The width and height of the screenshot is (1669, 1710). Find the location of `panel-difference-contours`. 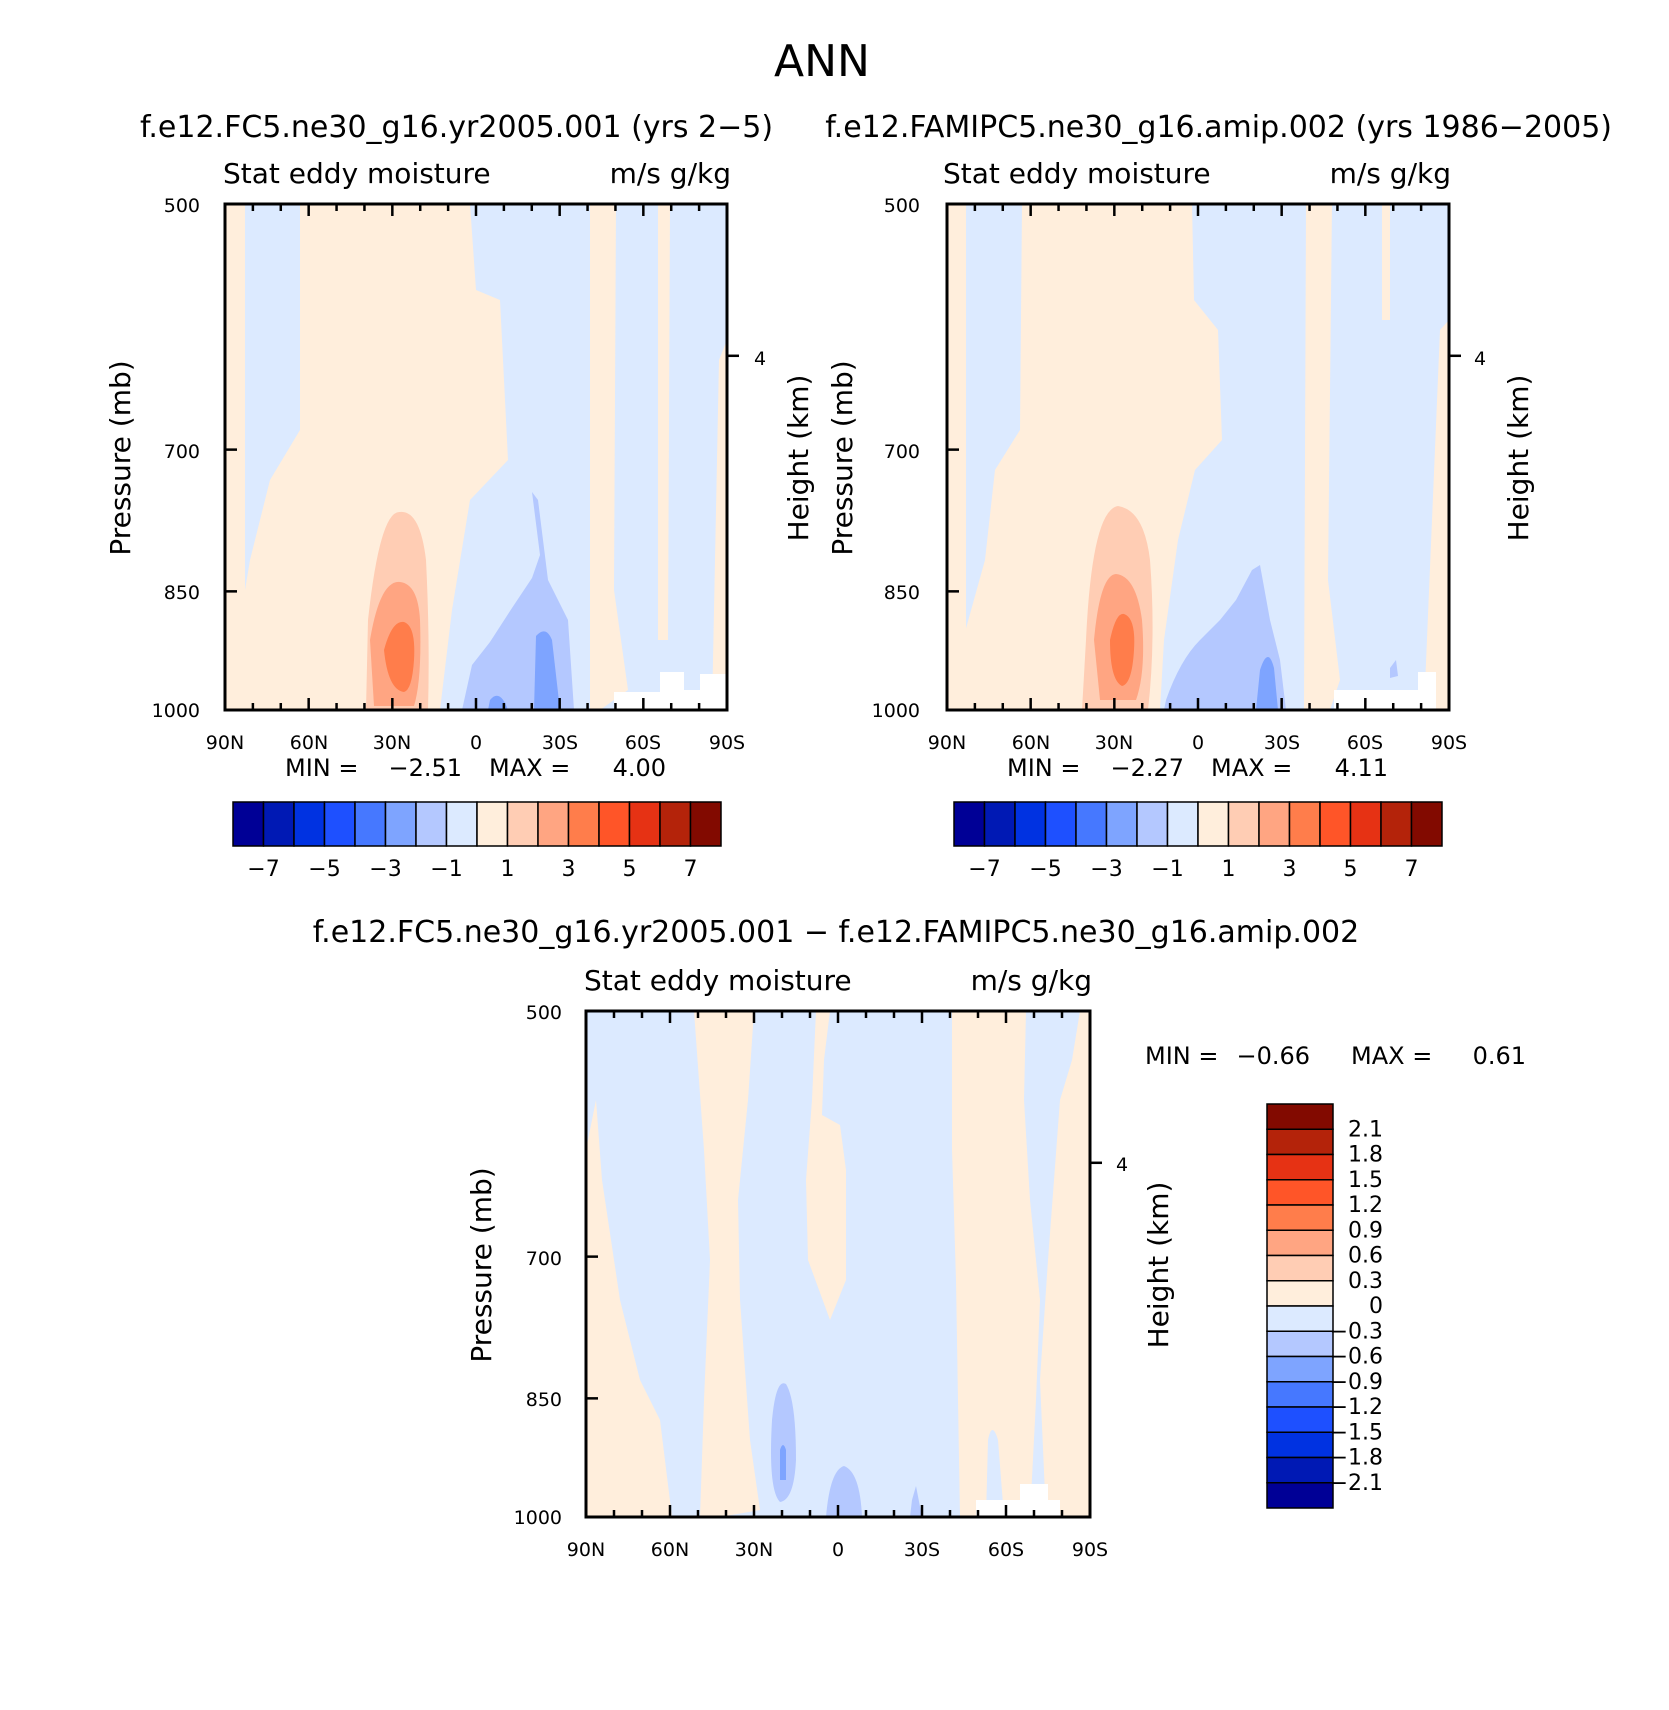

panel-difference-contours is located at coordinates (838, 1264).